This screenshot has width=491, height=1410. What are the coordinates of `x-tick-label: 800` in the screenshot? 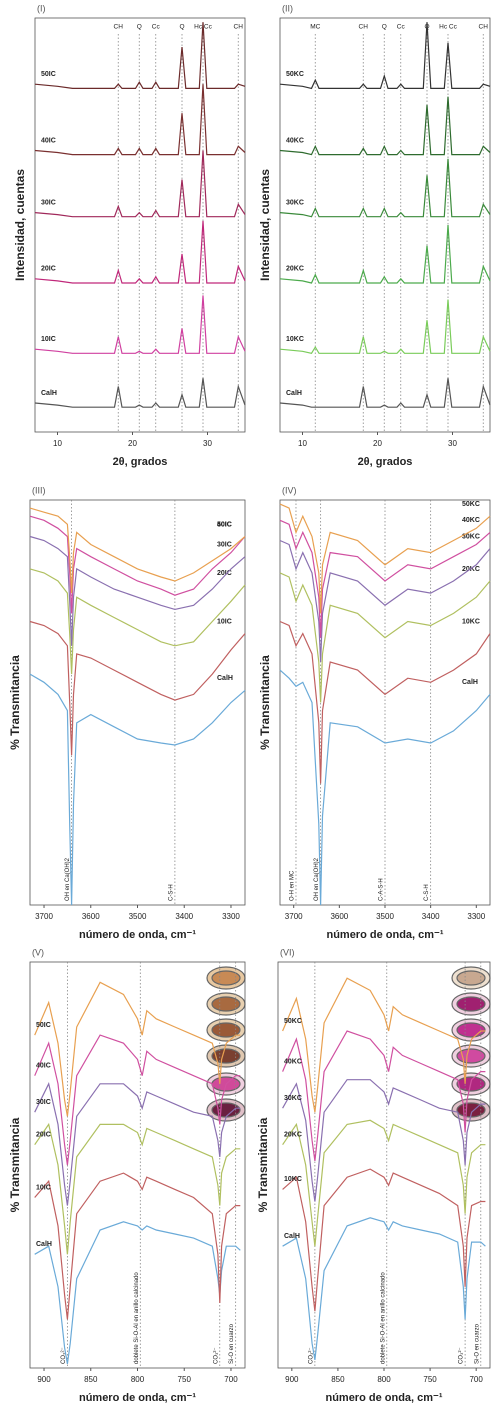 It's located at (384, 1379).